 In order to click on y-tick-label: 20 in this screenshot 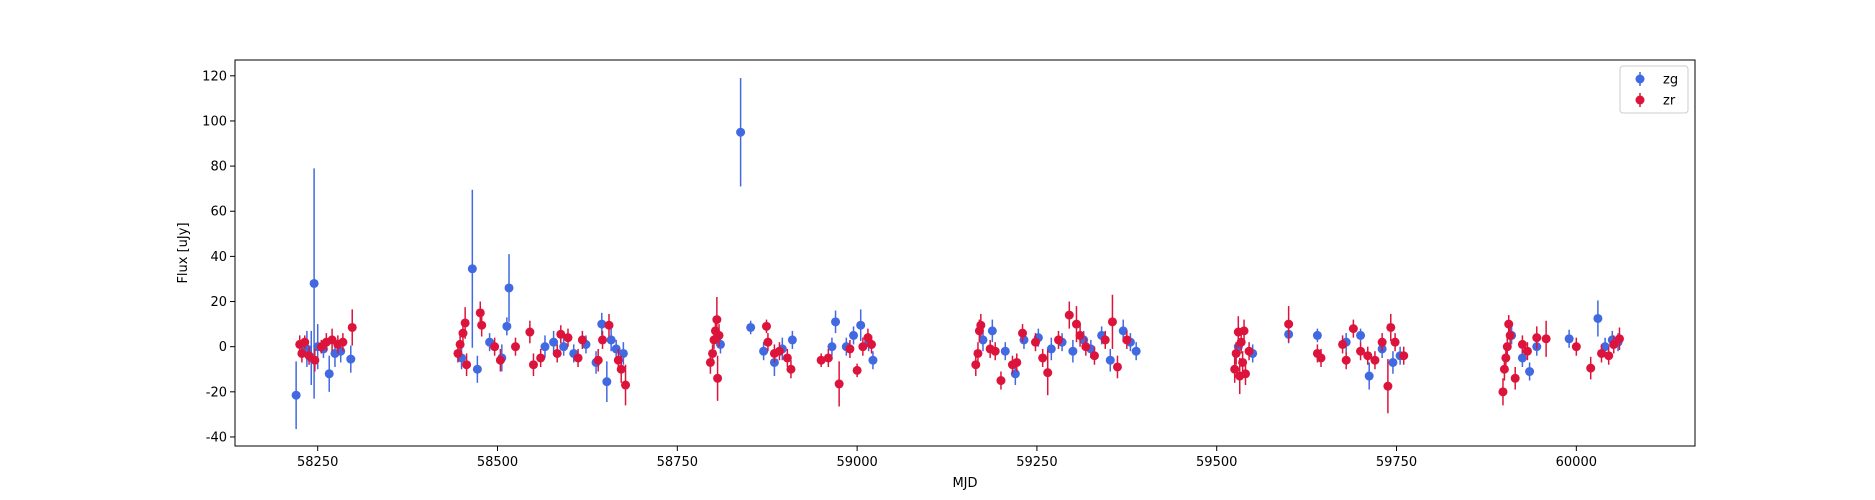, I will do `click(218, 302)`.